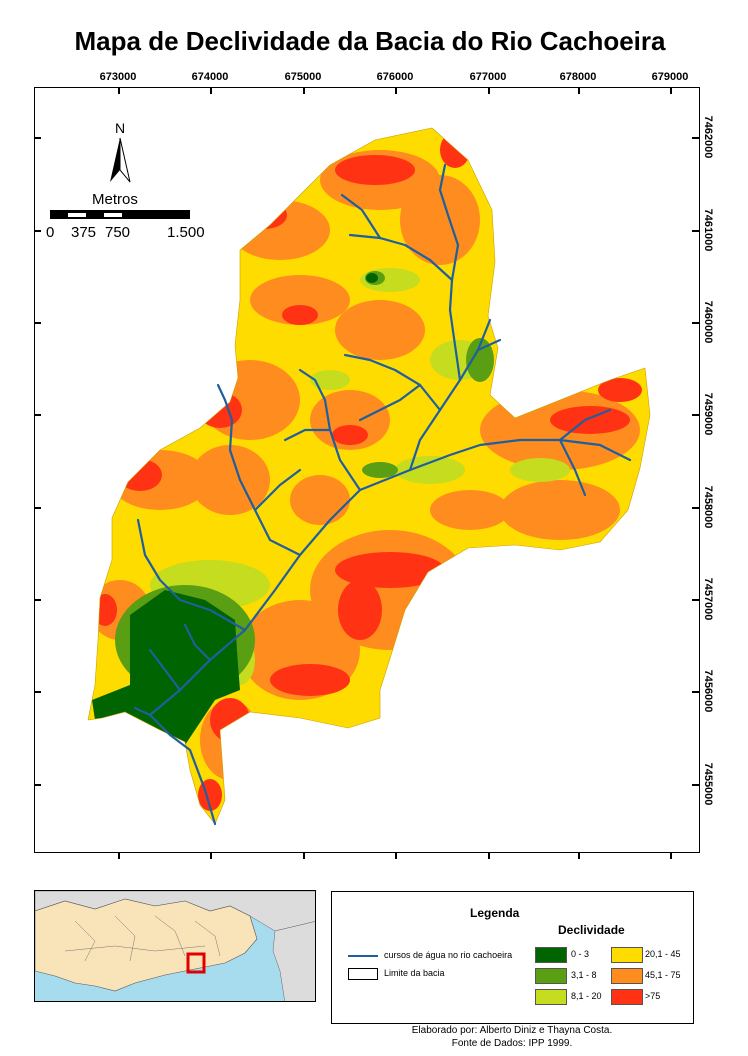 This screenshot has width=748, height=1056. What do you see at coordinates (489, 345) in the screenshot?
I see `stream-branch-m` at bounding box center [489, 345].